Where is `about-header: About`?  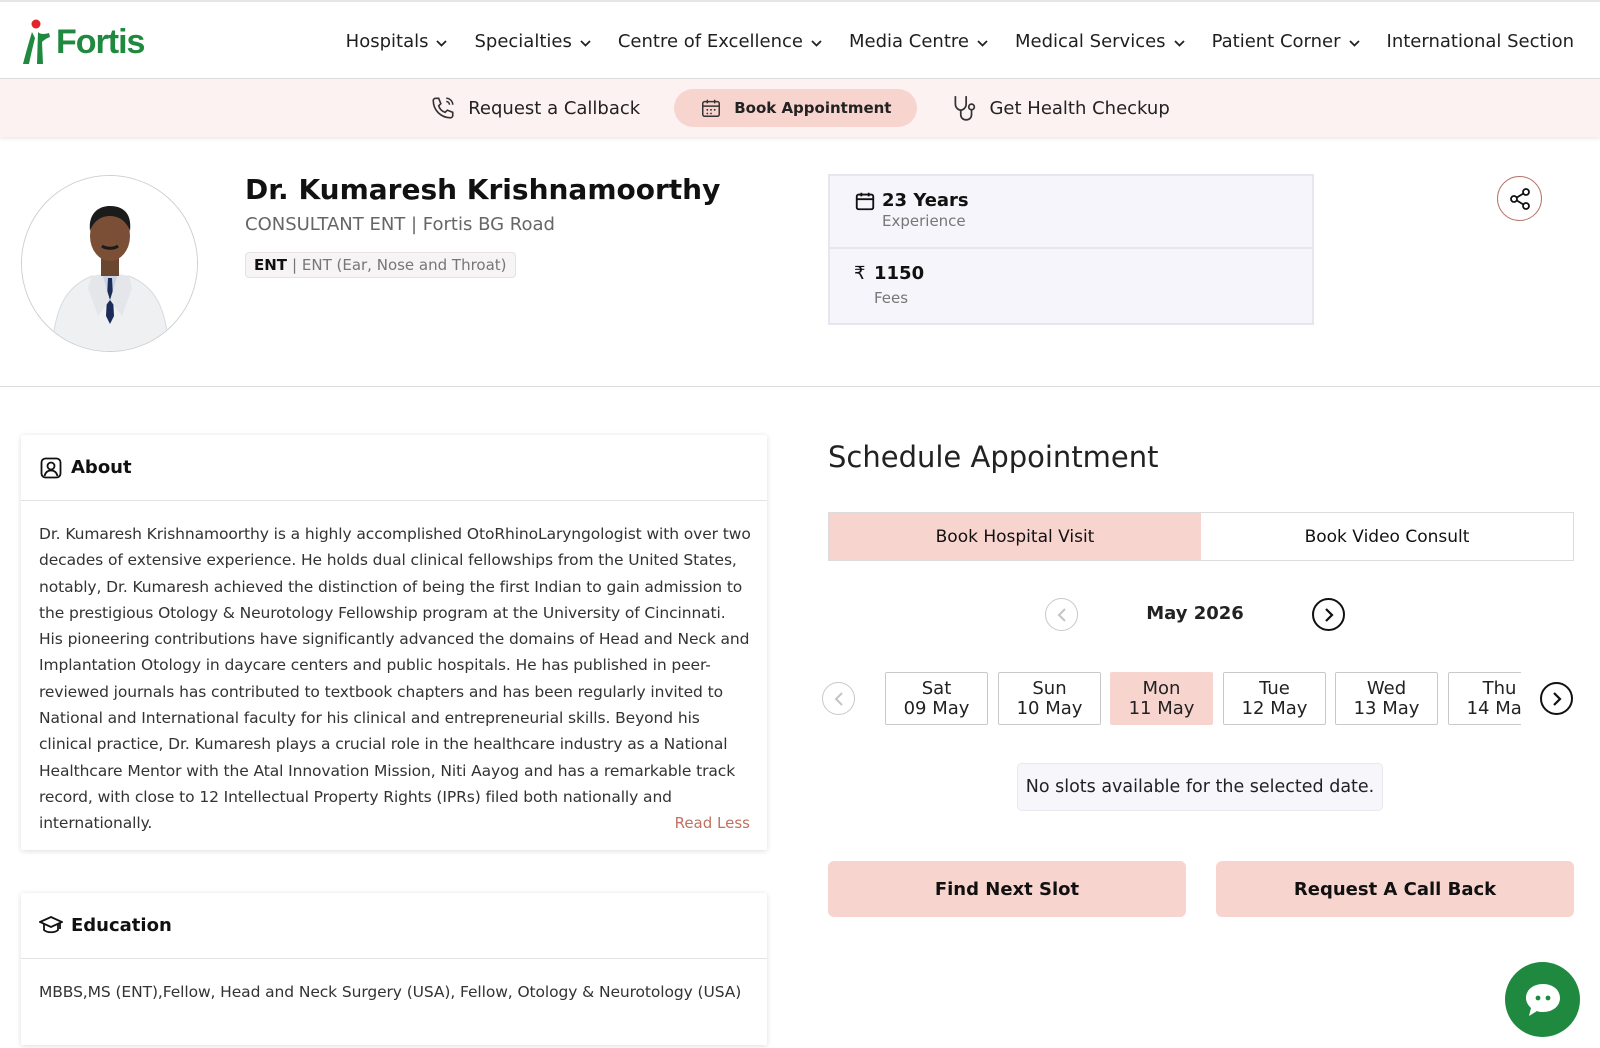
about-header: About is located at coordinates (394, 468).